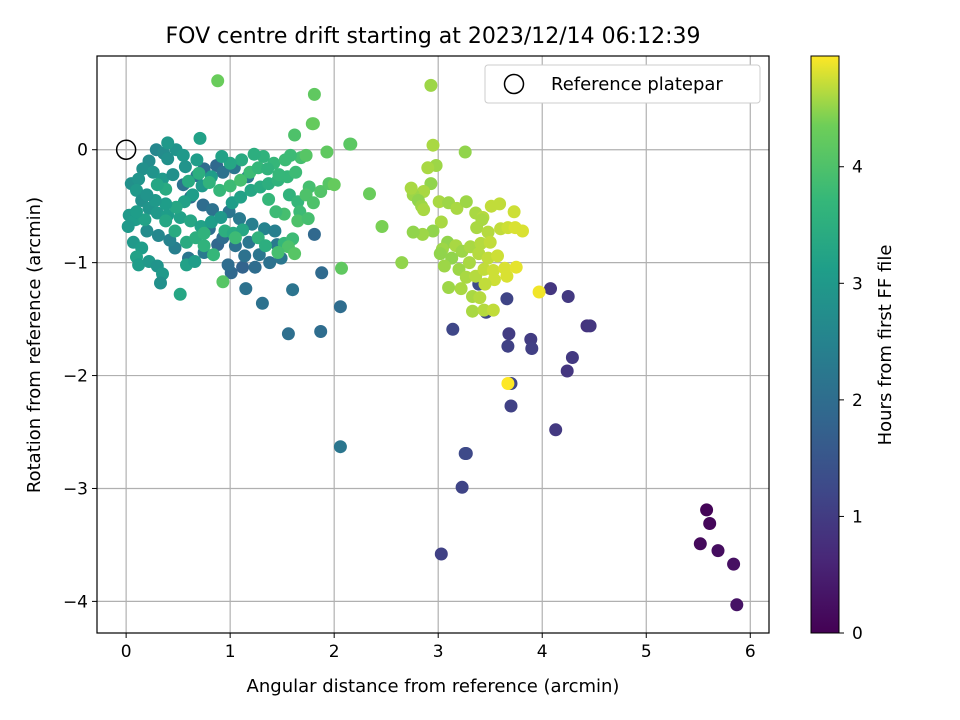 The height and width of the screenshot is (720, 960). What do you see at coordinates (433, 686) in the screenshot?
I see `x-axis-label: Angular distance from reference (arcmin)` at bounding box center [433, 686].